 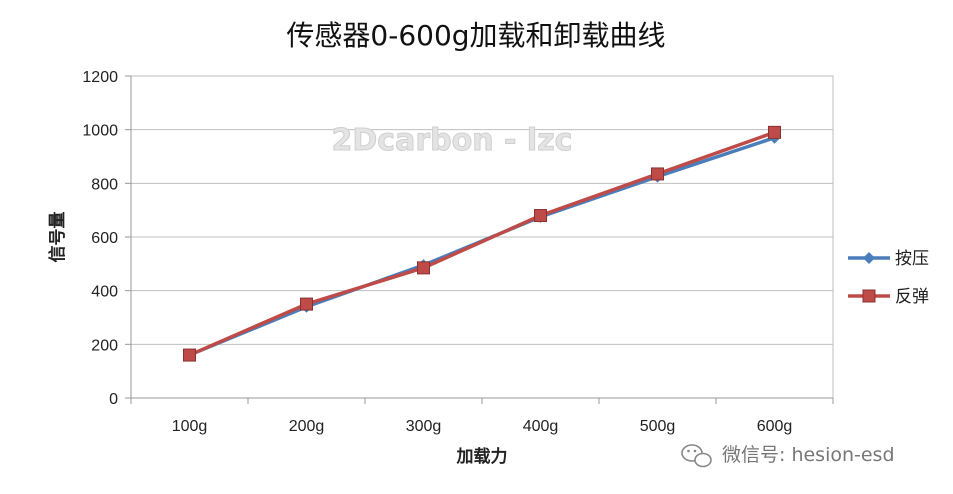 What do you see at coordinates (57, 237) in the screenshot?
I see `y-axis-label: 信号量` at bounding box center [57, 237].